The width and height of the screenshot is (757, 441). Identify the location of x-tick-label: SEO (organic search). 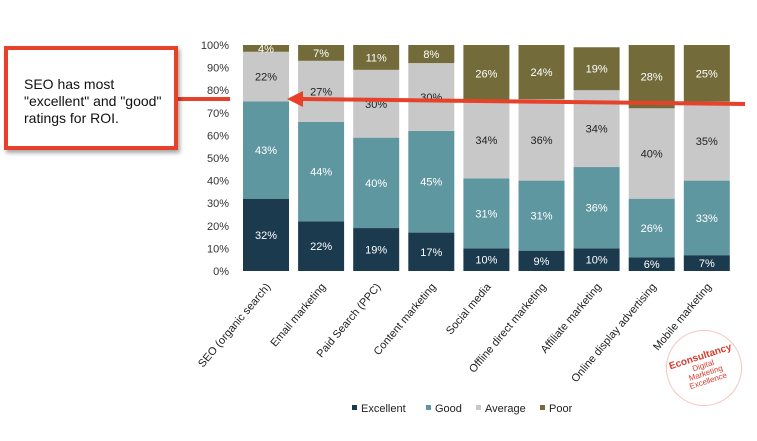
(234, 325).